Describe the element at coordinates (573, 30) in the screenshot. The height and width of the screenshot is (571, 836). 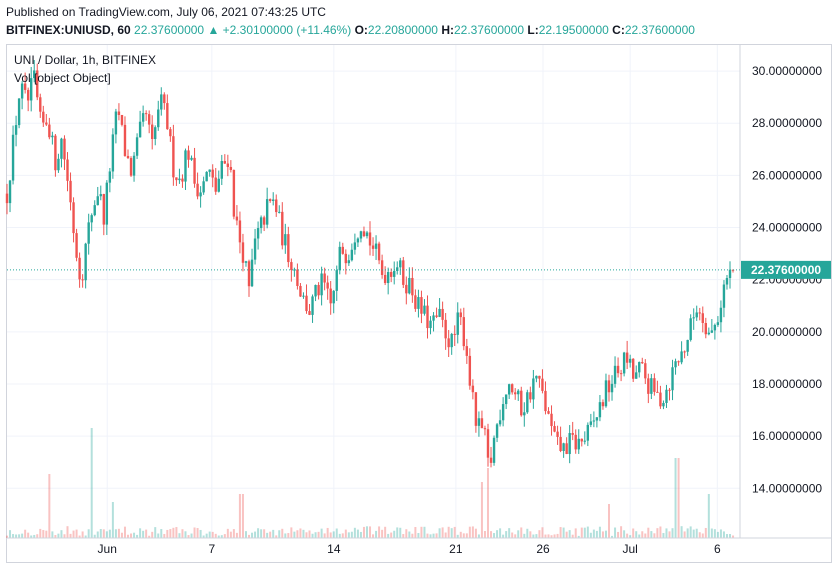
I see `low-value: 22.19500000` at that location.